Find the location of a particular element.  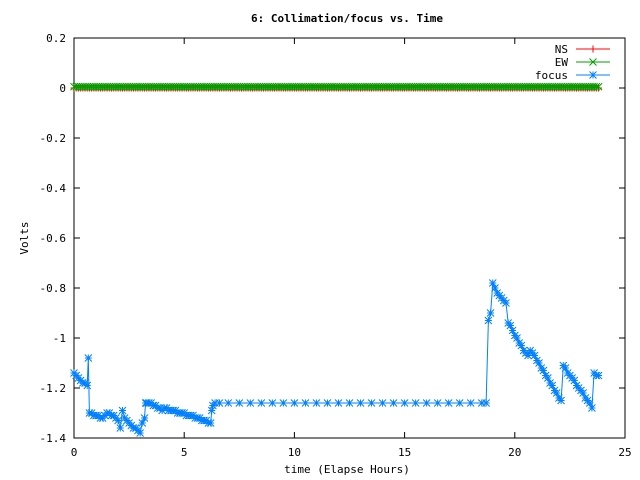

chart-title: 6: Collimation/focus vs. Time is located at coordinates (347, 18).